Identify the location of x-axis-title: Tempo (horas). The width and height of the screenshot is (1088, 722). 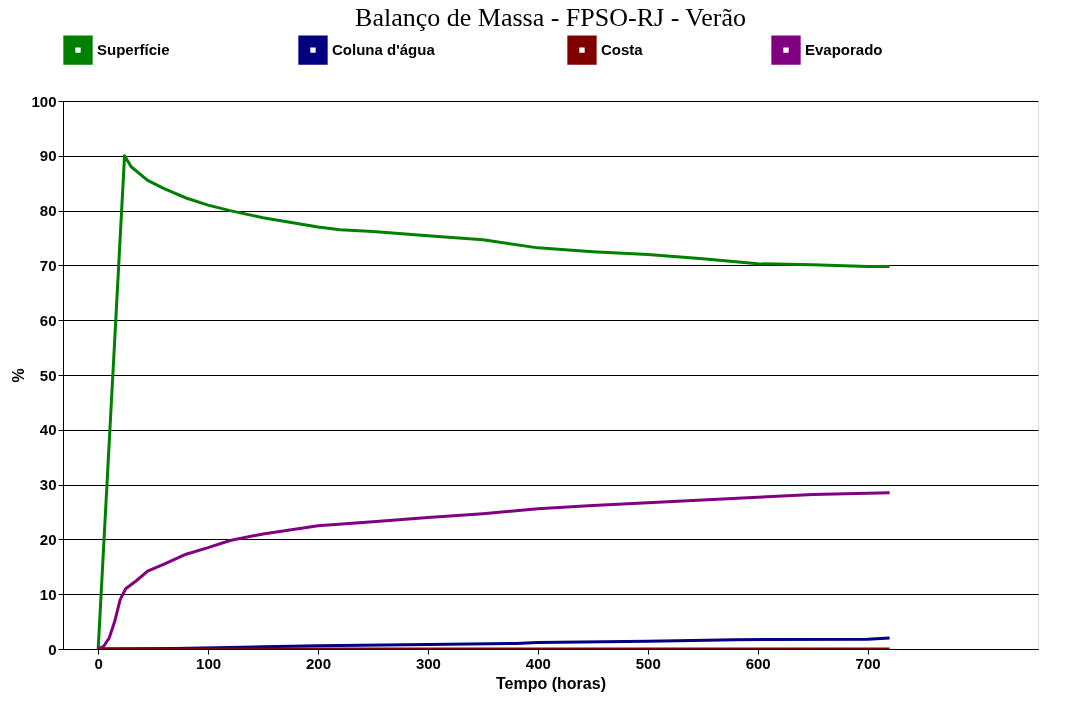
(551, 683).